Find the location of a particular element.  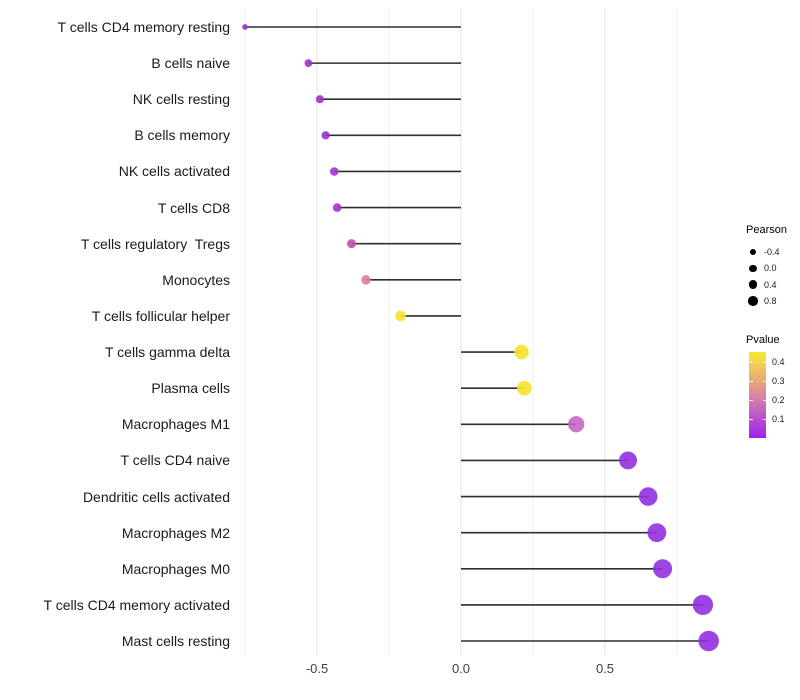

y-axis-label: T cells follicular helper is located at coordinates (160, 315).